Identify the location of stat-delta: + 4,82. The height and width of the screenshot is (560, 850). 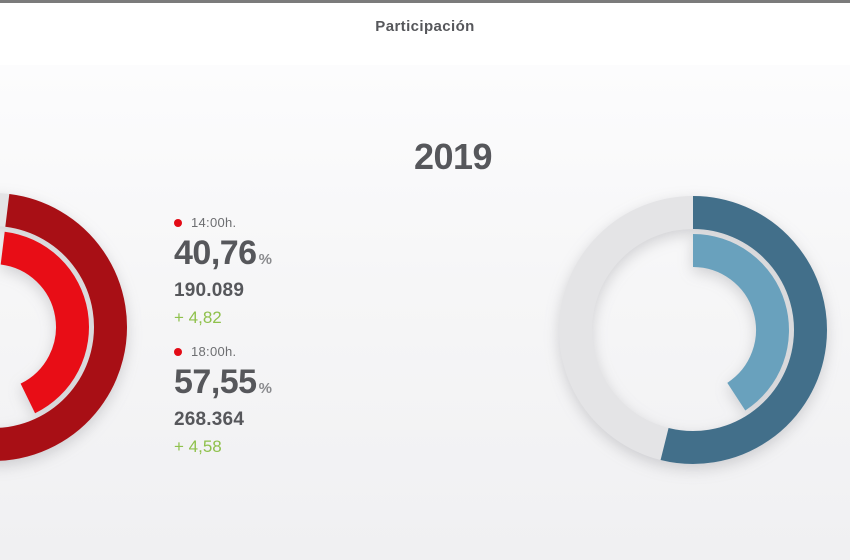
(198, 317).